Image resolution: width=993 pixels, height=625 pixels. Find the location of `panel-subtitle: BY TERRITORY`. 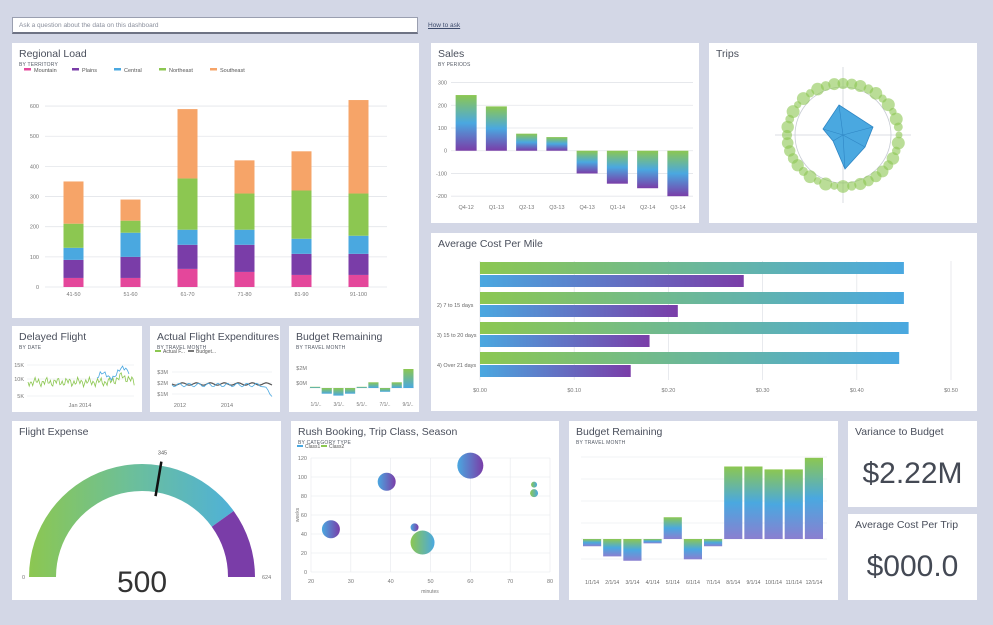

panel-subtitle: BY TERRITORY is located at coordinates (38, 65).